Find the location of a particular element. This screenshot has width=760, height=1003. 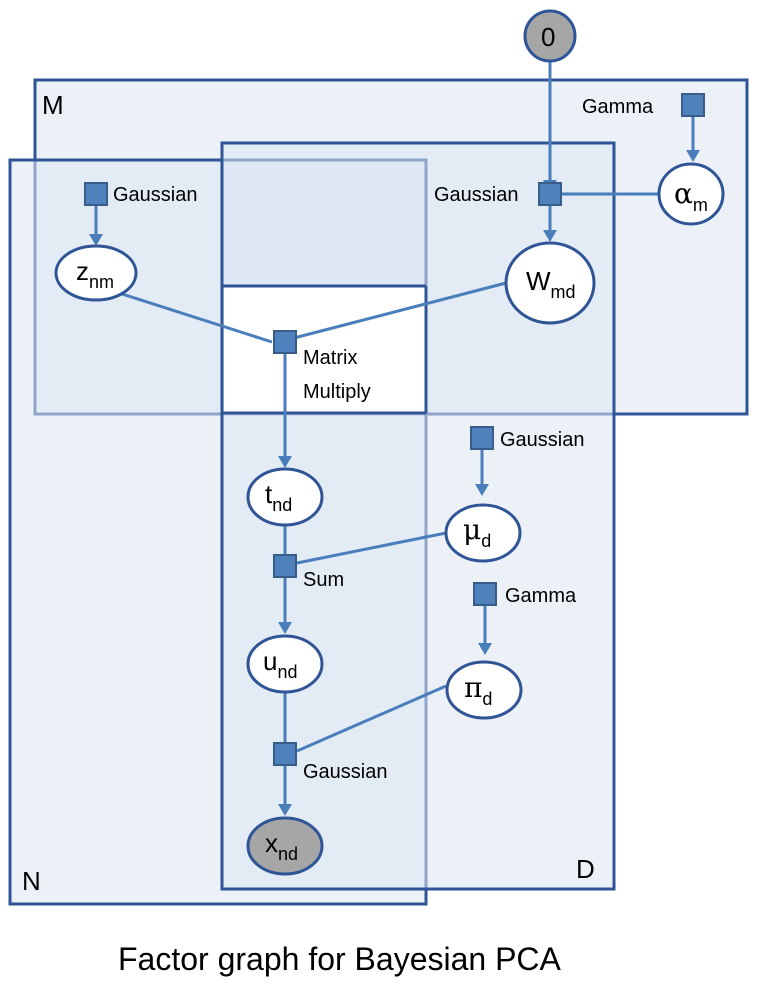

x-node-observed: xnd is located at coordinates (285, 846).